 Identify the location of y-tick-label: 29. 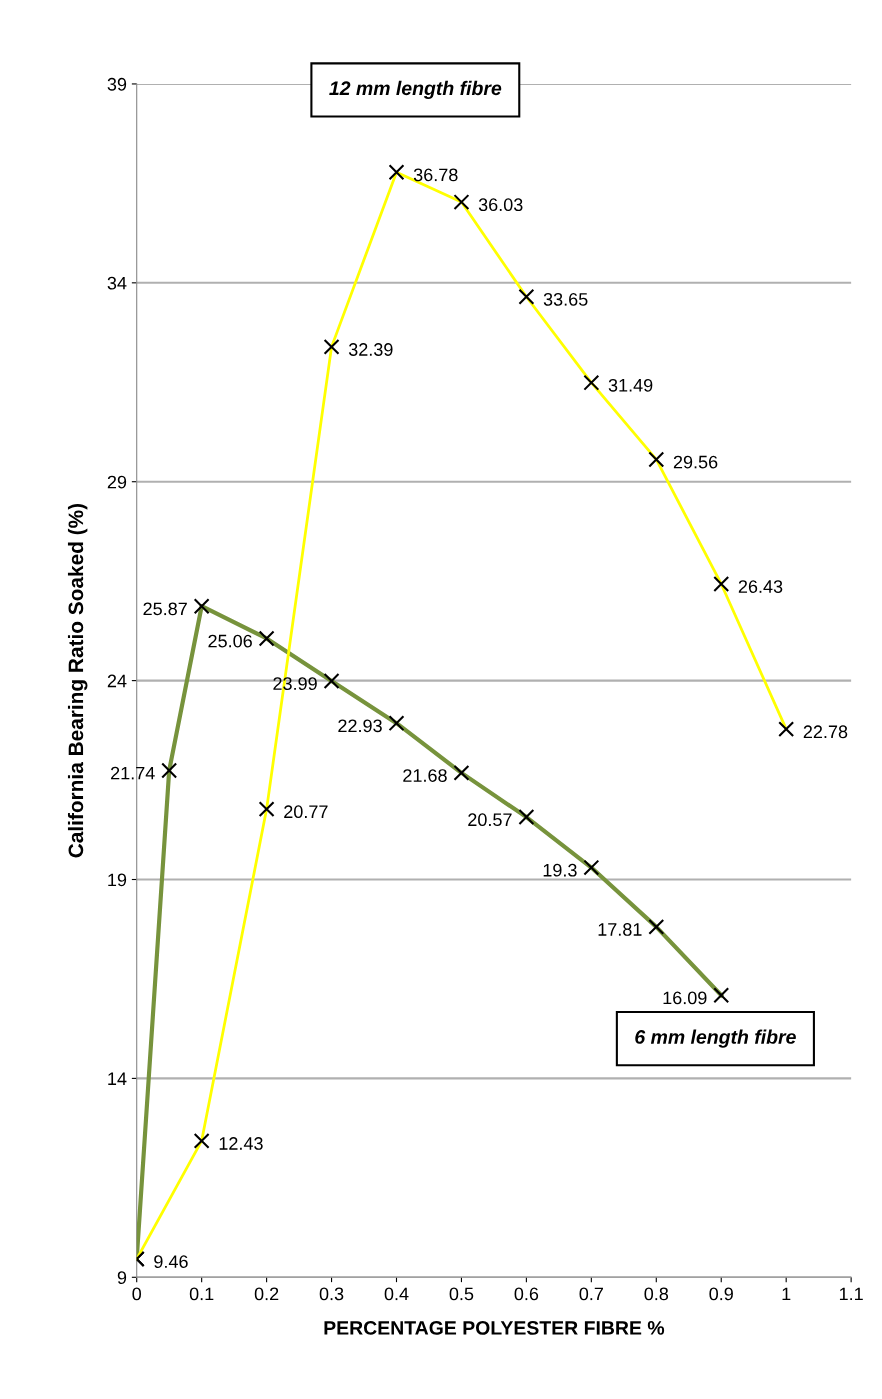
(117, 482).